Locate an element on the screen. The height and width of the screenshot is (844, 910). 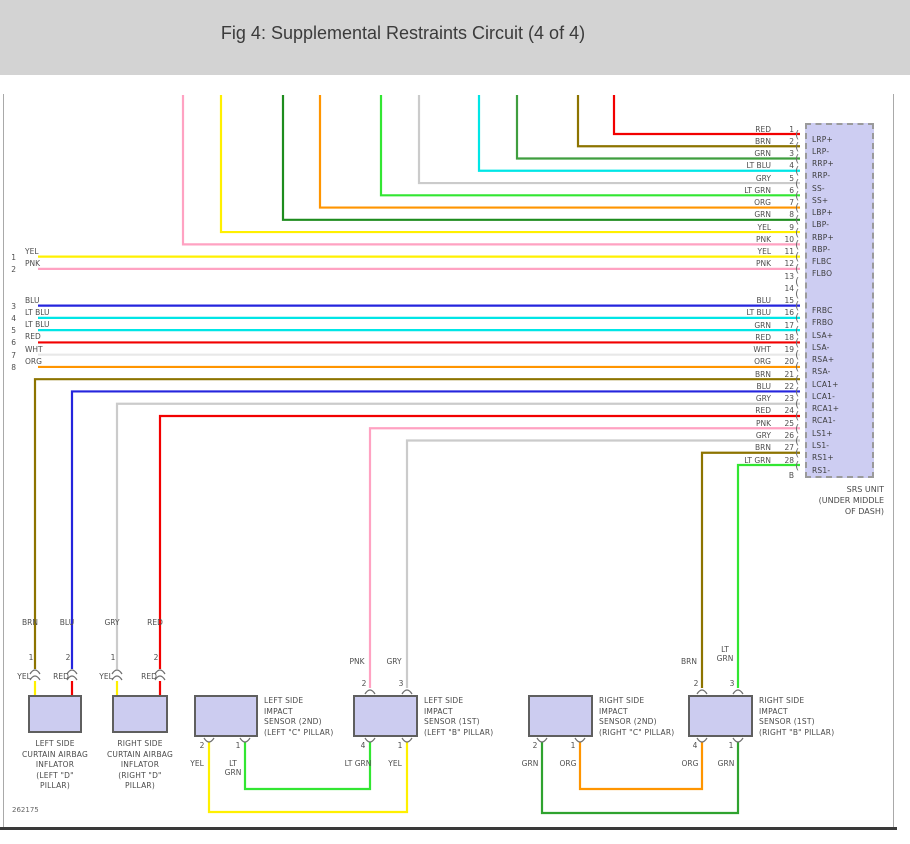
pin-signal-label: RBP+ is located at coordinates (823, 237).